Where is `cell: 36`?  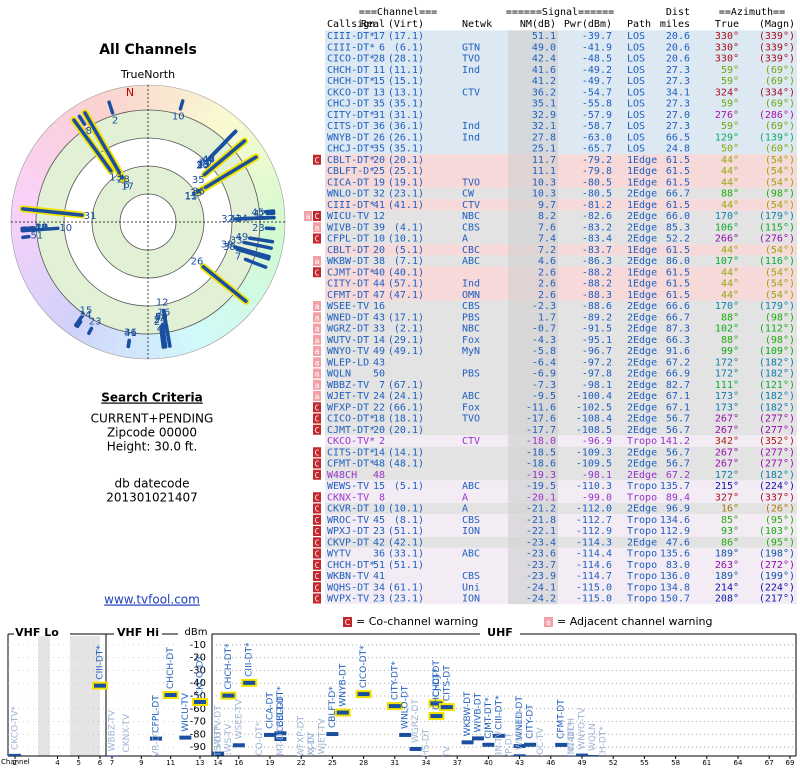 cell: 36 is located at coordinates (379, 126).